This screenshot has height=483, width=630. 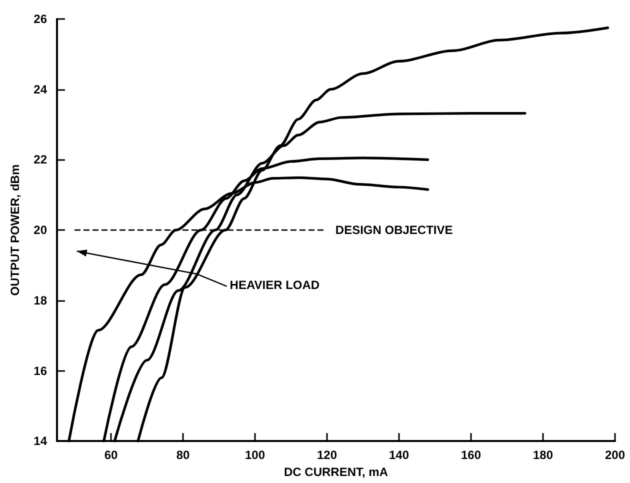 What do you see at coordinates (275, 285) in the screenshot?
I see `annotation: HEAVIER LOAD` at bounding box center [275, 285].